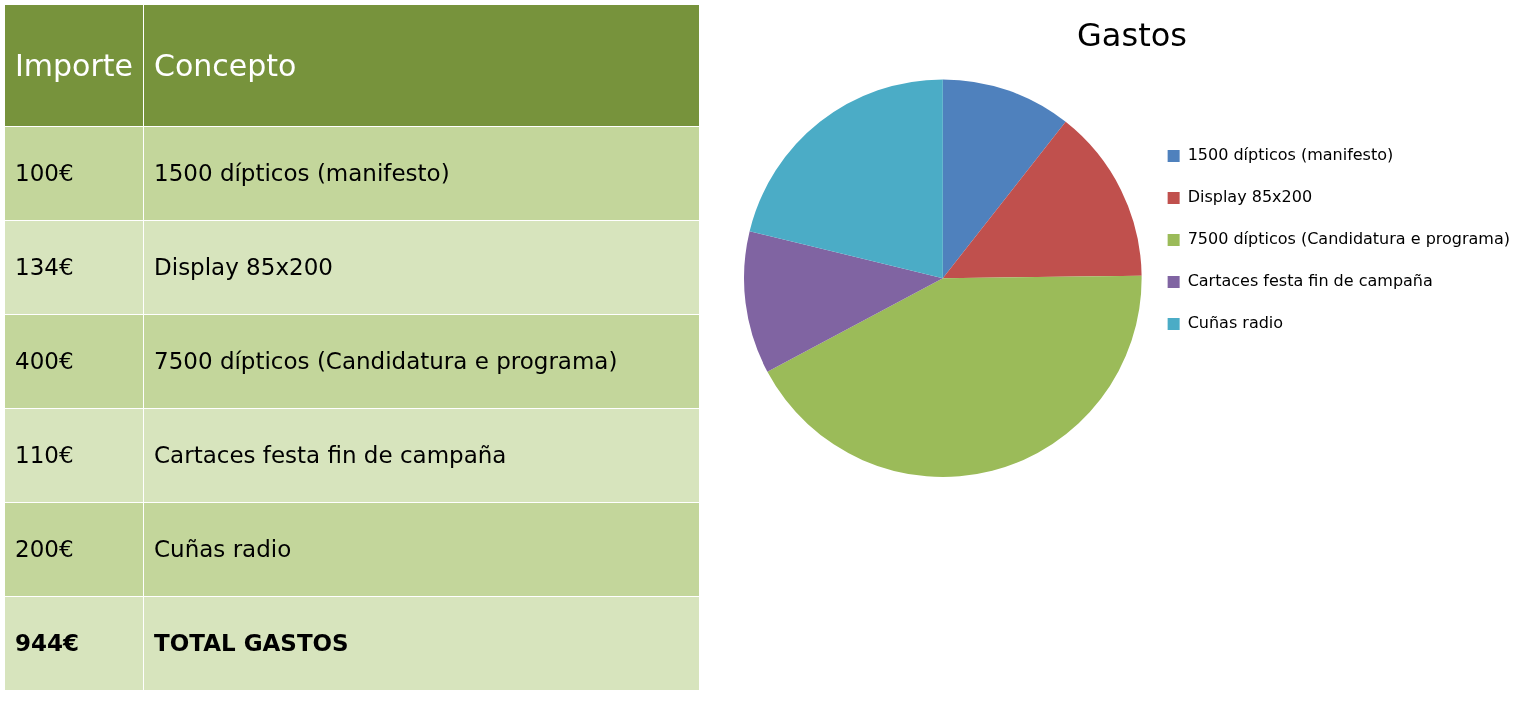 This screenshot has width=1528, height=720. Describe the element at coordinates (74, 361) in the screenshot. I see `text: 400€` at that location.